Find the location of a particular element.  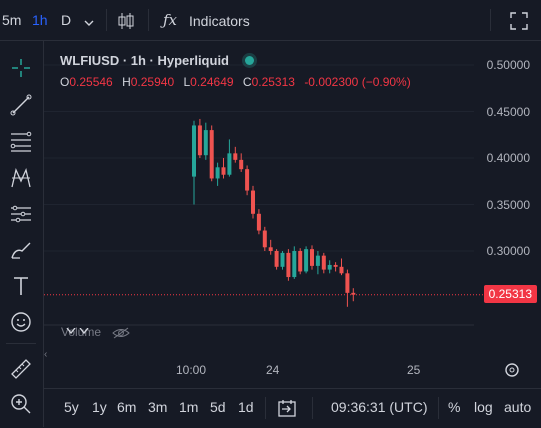

time-tick: 24 is located at coordinates (273, 370).